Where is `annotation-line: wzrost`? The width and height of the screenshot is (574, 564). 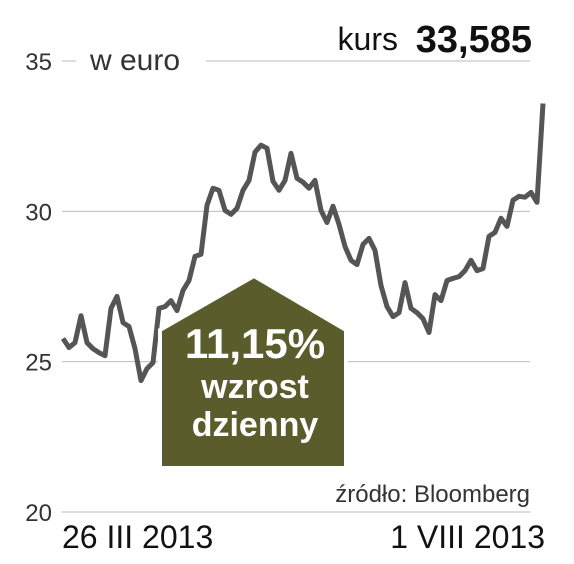 annotation-line: wzrost is located at coordinates (254, 387).